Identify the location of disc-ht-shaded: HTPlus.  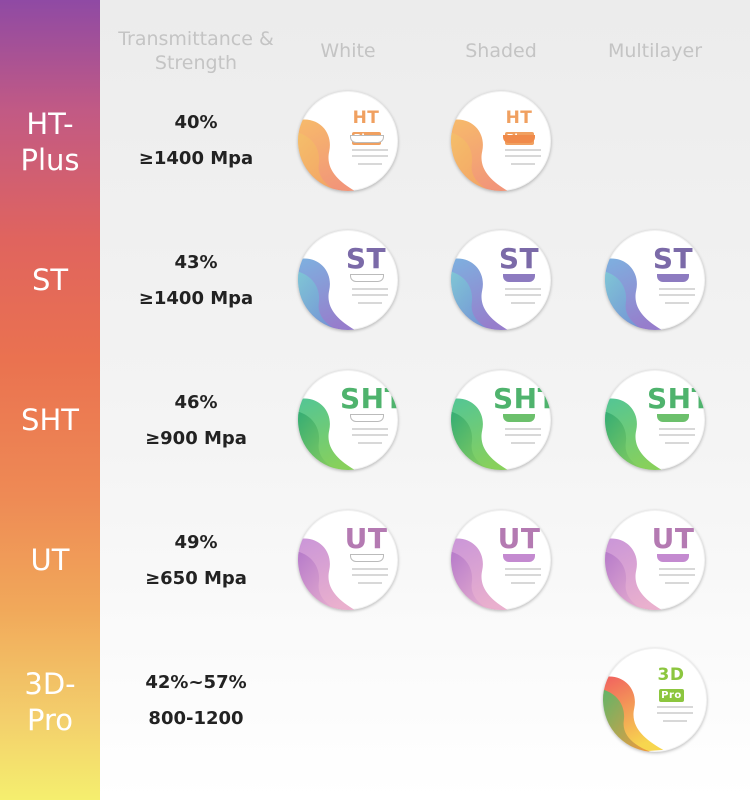
(501, 141).